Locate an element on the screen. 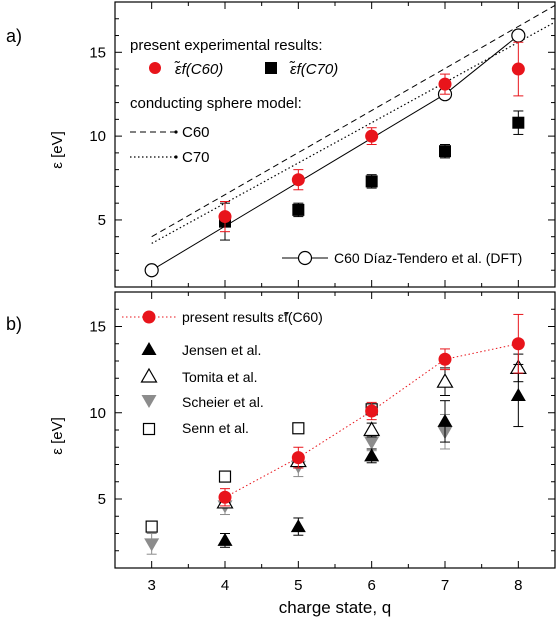 The image size is (560, 621). legend-dft-marker is located at coordinates (305, 258).